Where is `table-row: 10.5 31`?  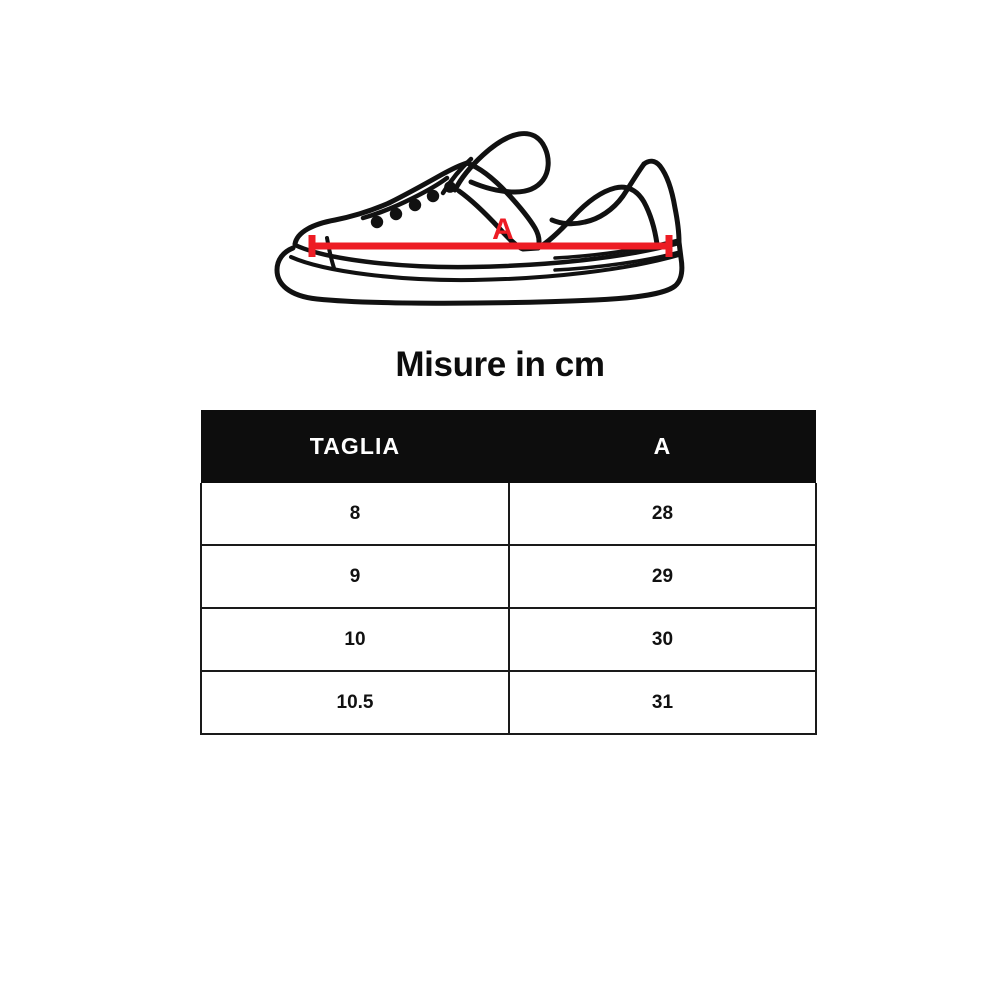 table-row: 10.5 31 is located at coordinates (508, 703).